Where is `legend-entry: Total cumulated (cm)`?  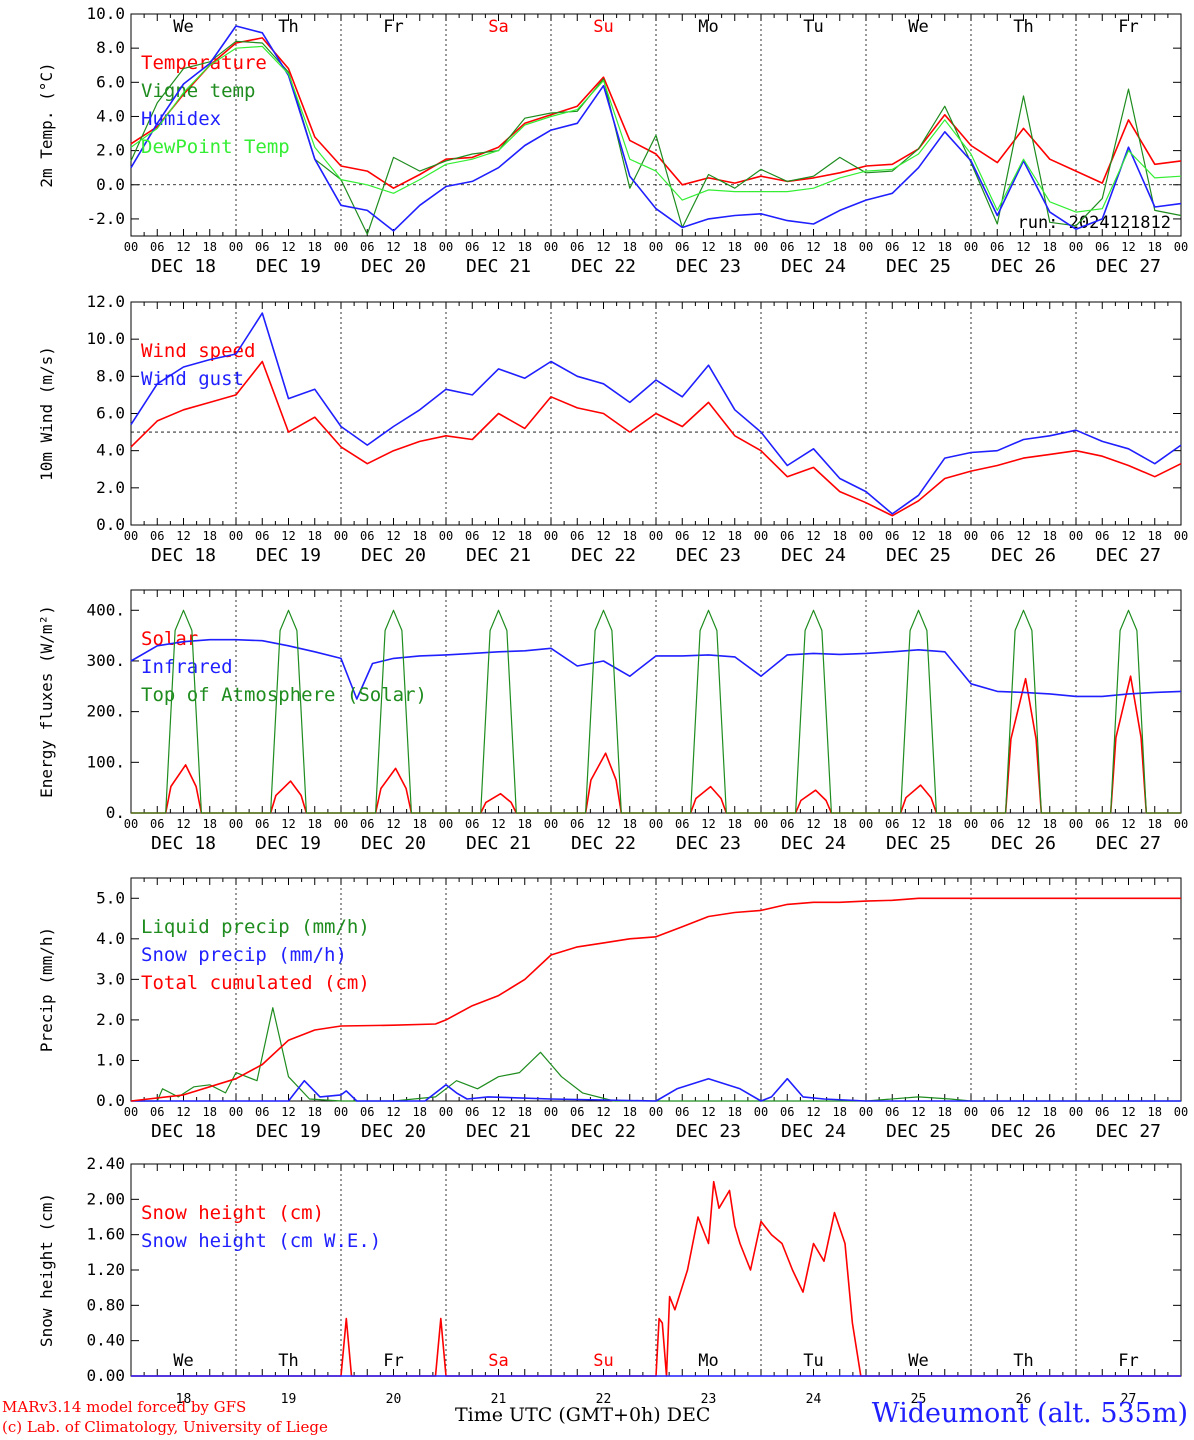 legend-entry: Total cumulated (cm) is located at coordinates (255, 983).